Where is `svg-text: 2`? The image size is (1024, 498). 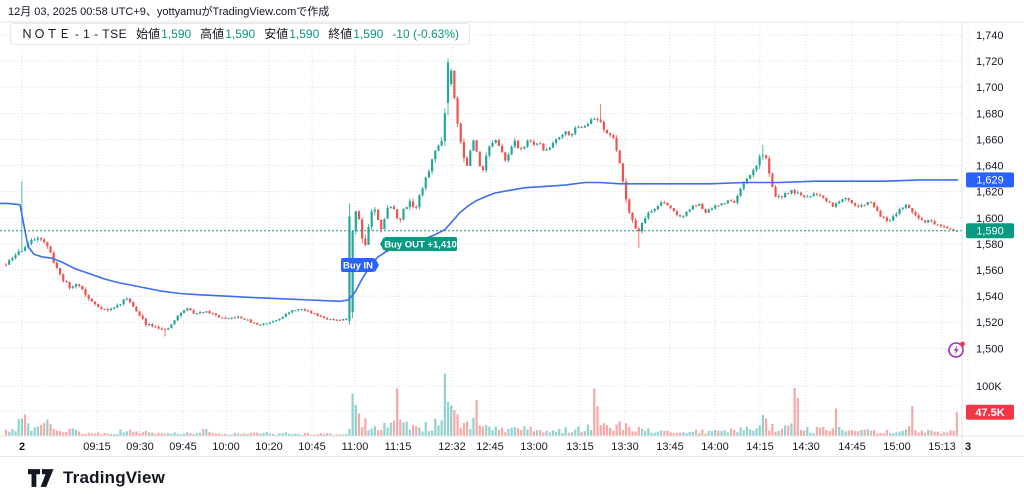
svg-text: 2 is located at coordinates (22, 447).